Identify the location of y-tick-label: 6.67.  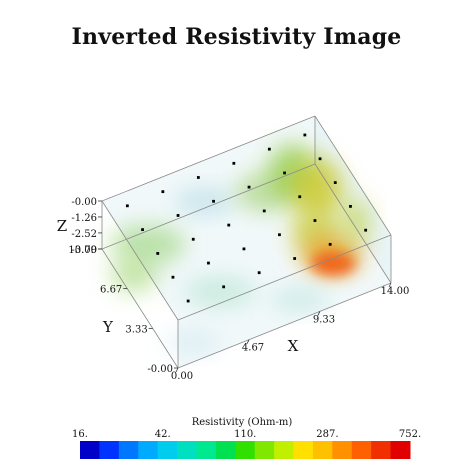
(111, 290).